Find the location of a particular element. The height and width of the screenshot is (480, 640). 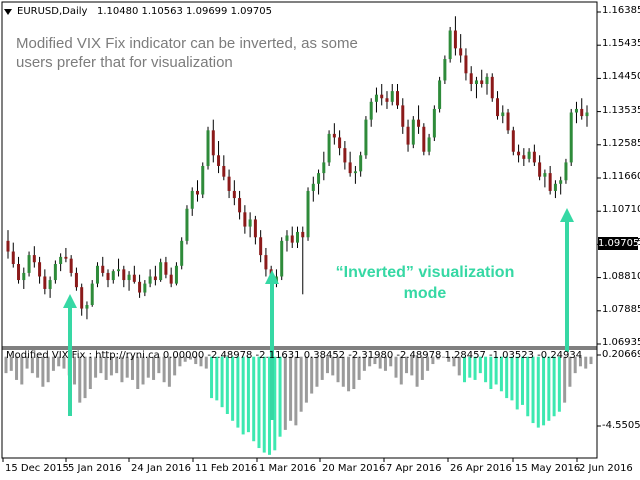

price-tick-label: 1.07885 is located at coordinates (621, 309).